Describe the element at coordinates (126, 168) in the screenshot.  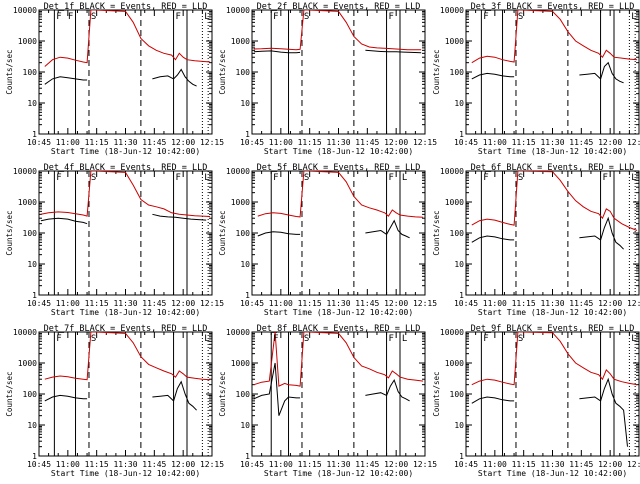
I see `chart-title: Det_4f BLACK = Events, RED = LLD` at that location.